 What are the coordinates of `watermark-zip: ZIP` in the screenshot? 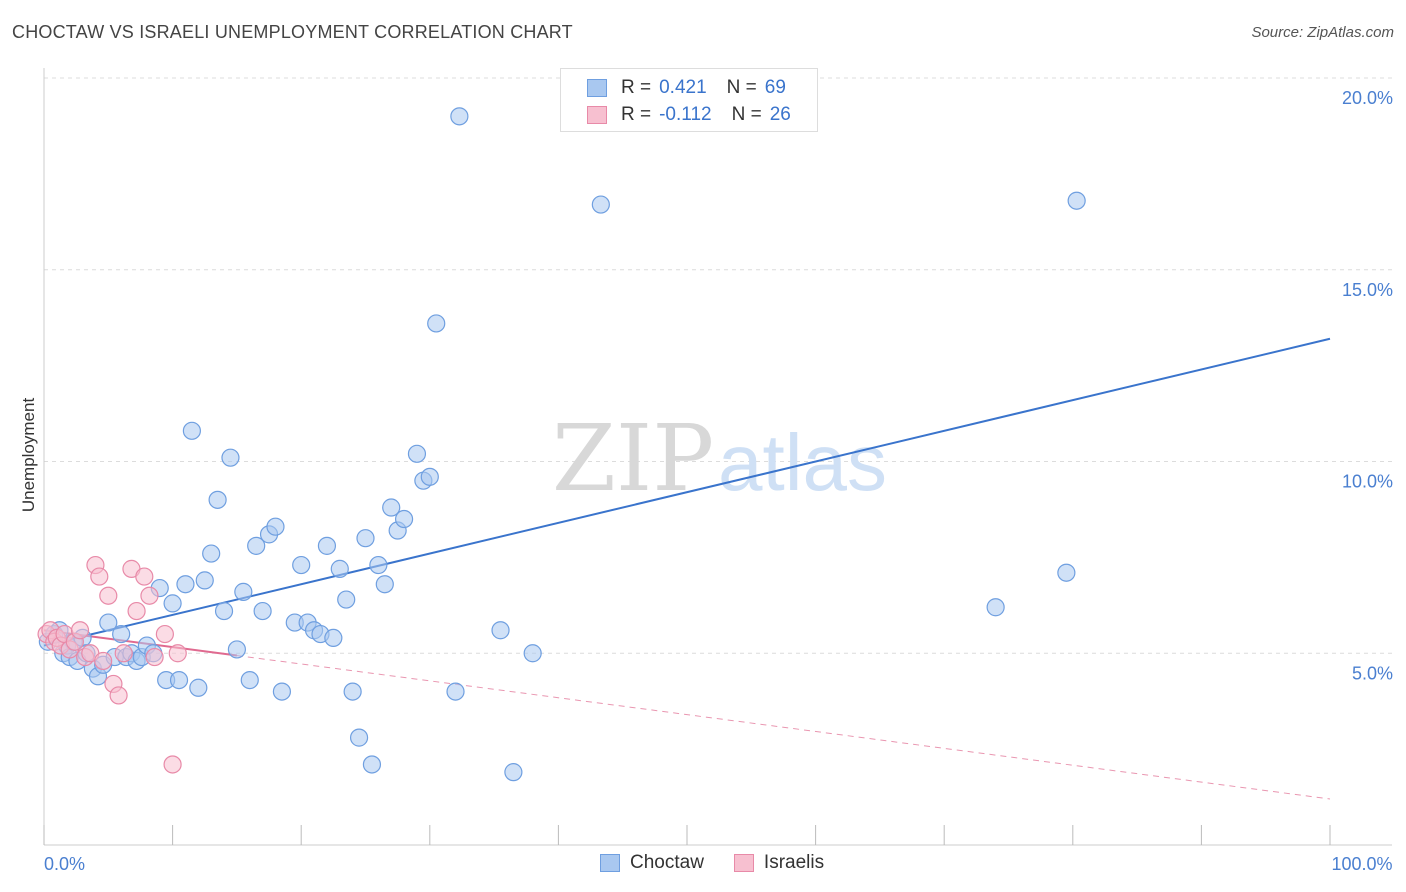 It's located at (633, 458).